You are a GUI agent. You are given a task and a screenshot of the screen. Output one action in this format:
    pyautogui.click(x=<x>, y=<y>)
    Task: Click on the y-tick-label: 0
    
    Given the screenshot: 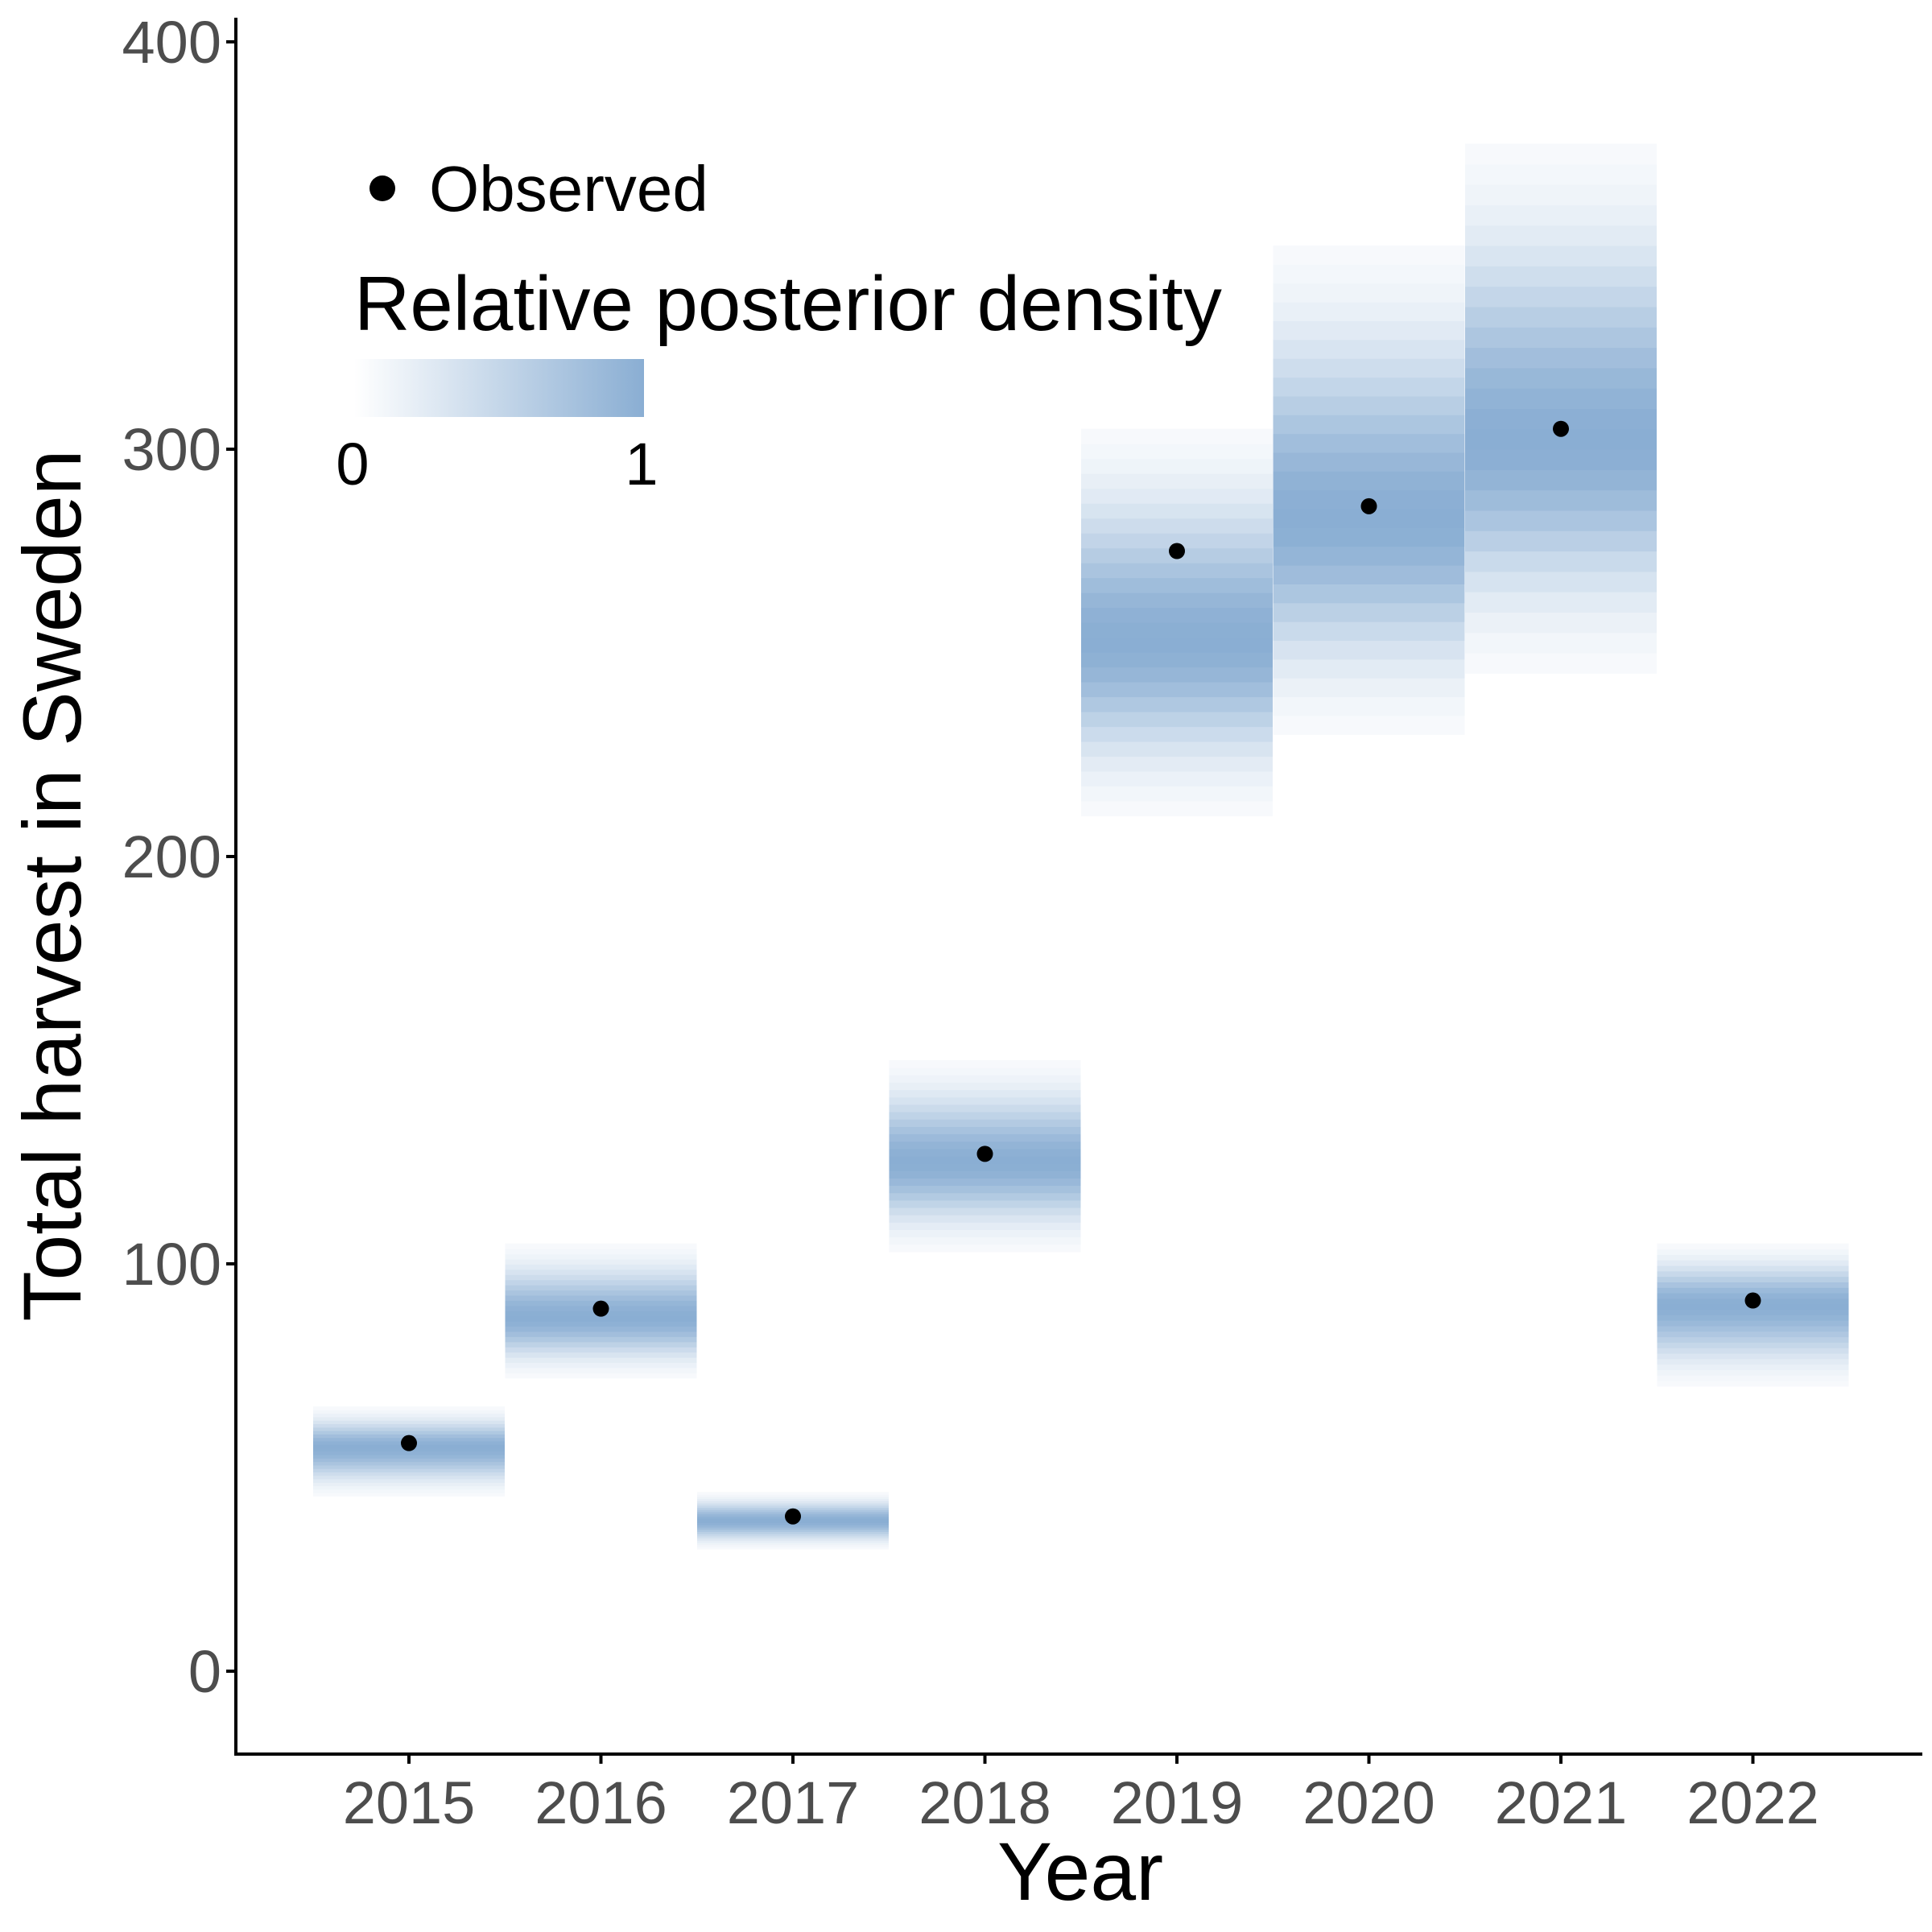 What is the action you would take?
    pyautogui.click(x=204, y=1671)
    